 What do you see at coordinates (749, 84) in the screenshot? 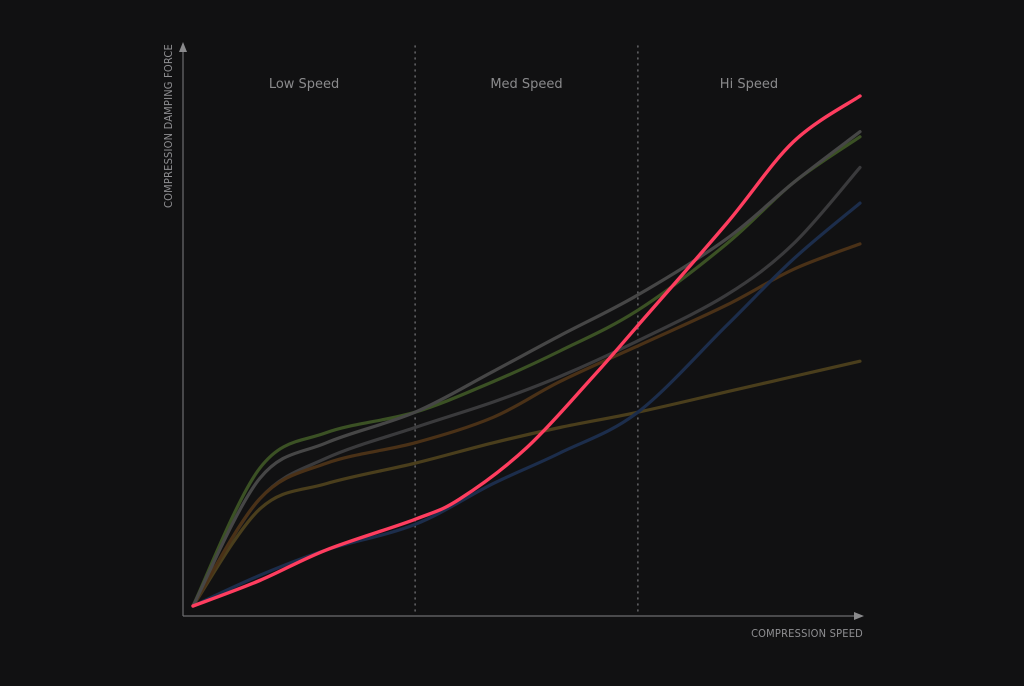
I see `zone-label: Hi Speed` at bounding box center [749, 84].